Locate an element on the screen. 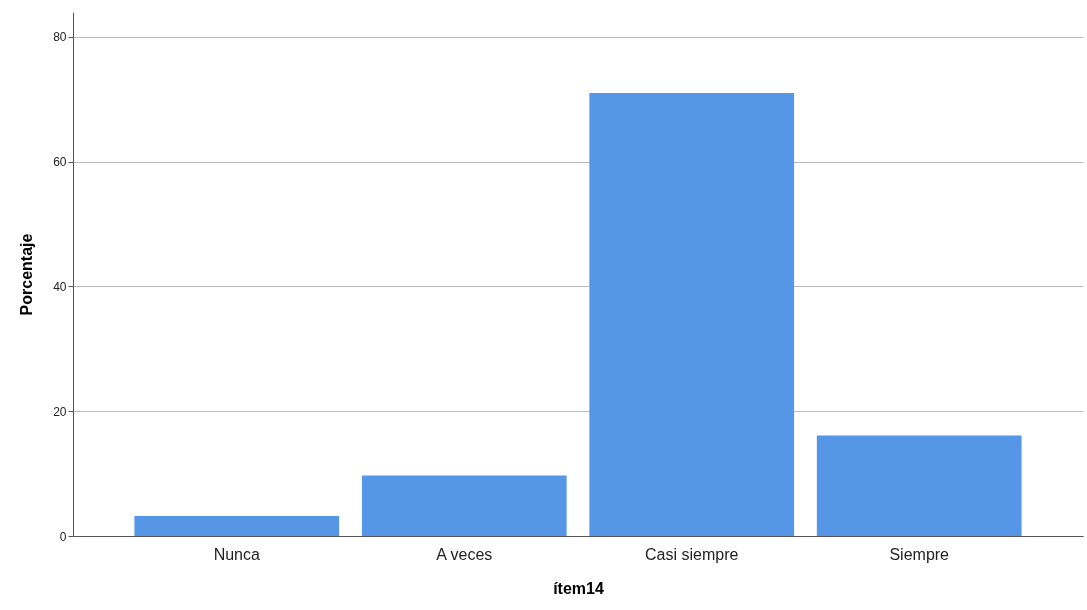 Image resolution: width=1087 pixels, height=610 pixels. x-tick-label: Nunca is located at coordinates (237, 554).